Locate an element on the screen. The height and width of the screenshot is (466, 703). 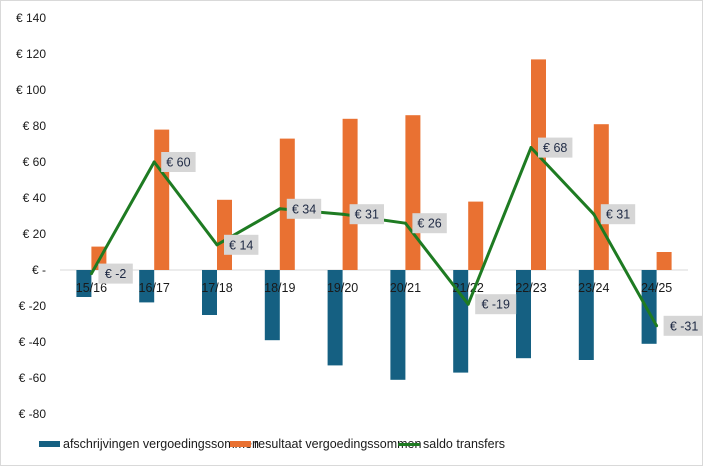
y-tick-label: € - is located at coordinates (39, 270).